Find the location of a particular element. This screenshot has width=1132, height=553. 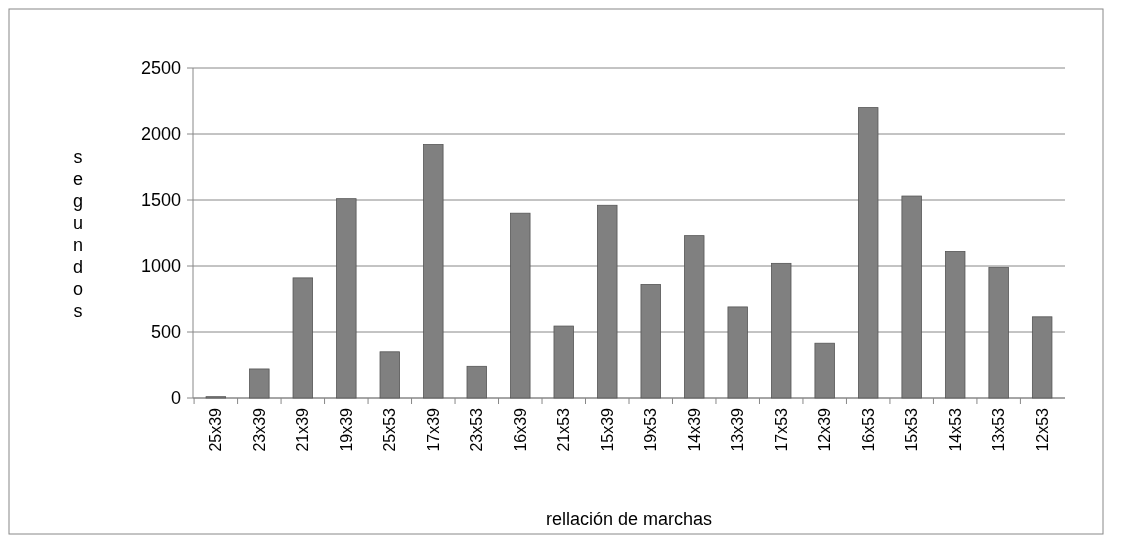

x-tick-label: 16x53 is located at coordinates (868, 429).